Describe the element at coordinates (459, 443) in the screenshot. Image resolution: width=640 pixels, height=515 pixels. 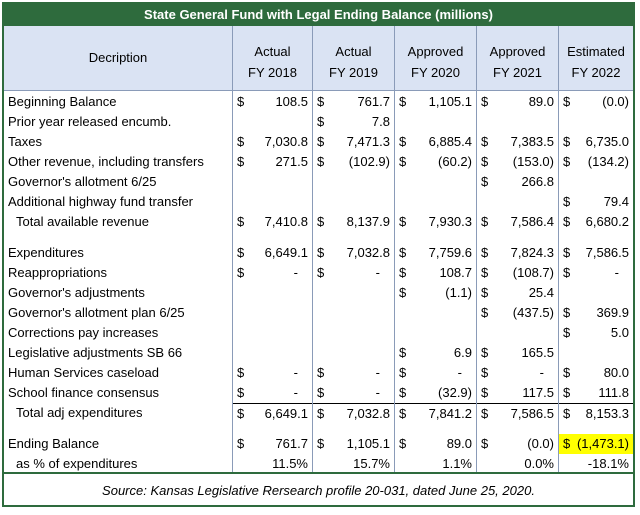
I see `amount-value: 89.0` at that location.